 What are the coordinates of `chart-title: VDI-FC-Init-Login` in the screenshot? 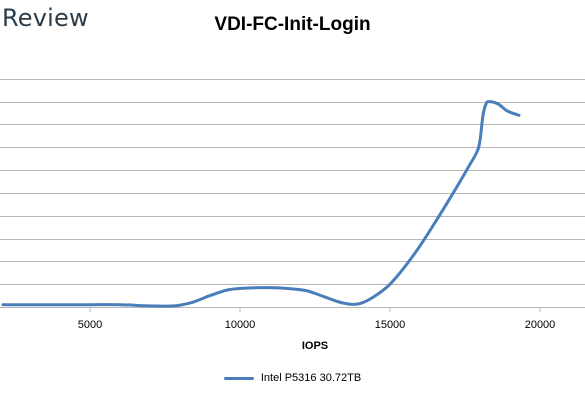 It's located at (292, 24).